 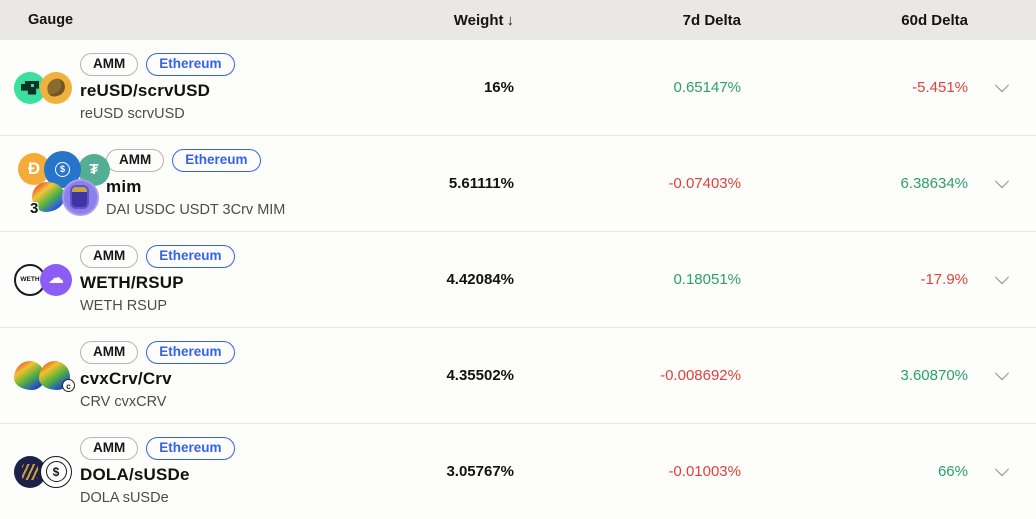 I want to click on pool-name: DOLA/sUSDe, so click(x=135, y=475).